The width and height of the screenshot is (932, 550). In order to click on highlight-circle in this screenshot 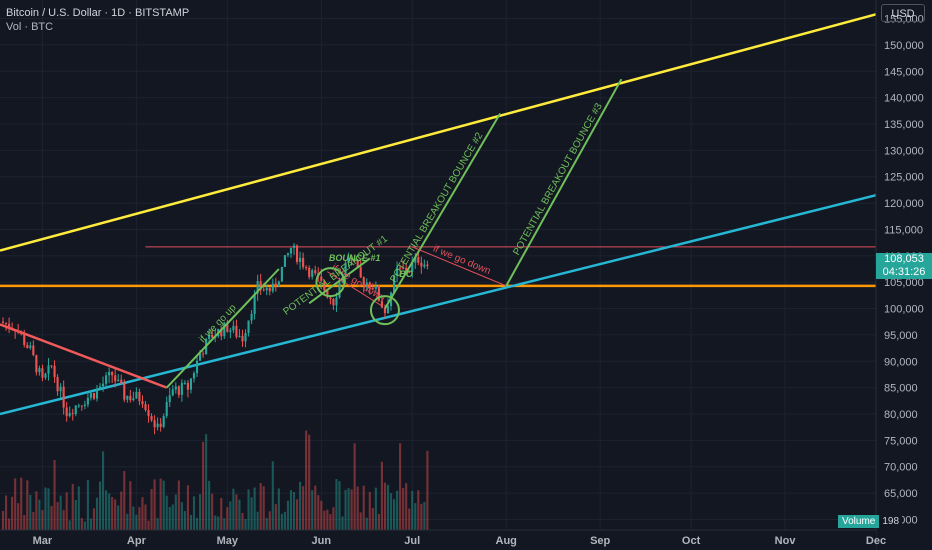, I will do `click(384, 310)`.